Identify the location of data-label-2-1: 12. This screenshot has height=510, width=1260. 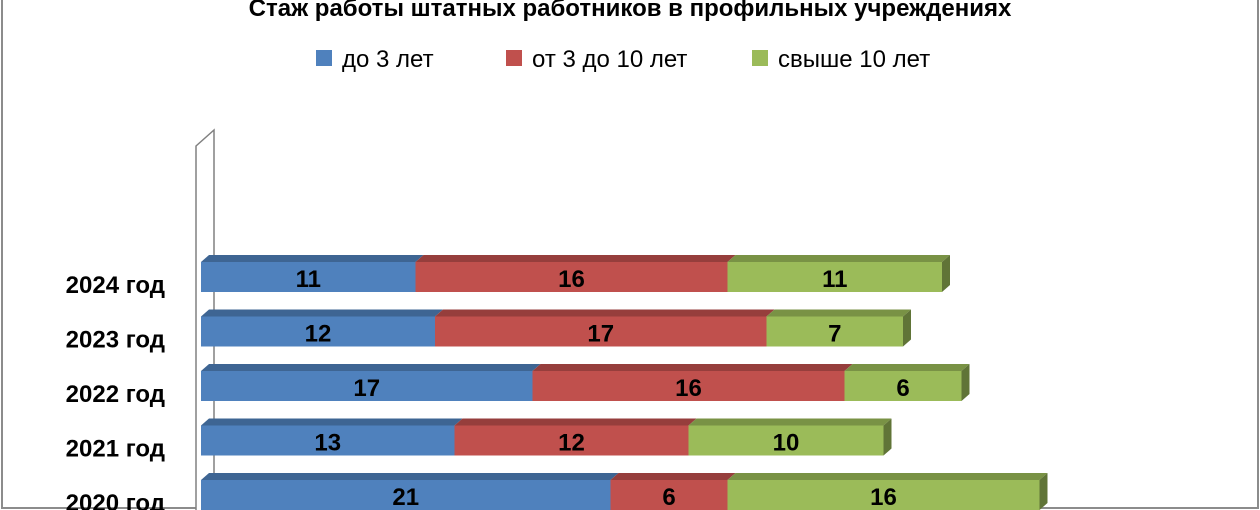
(318, 334).